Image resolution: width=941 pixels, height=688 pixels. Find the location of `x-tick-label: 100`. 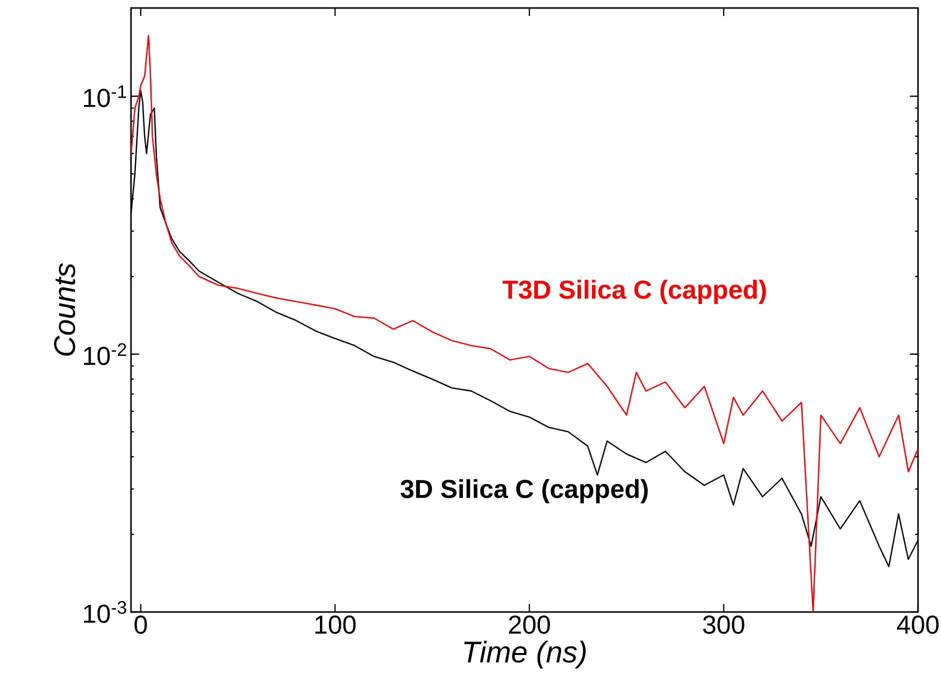

x-tick-label: 100 is located at coordinates (335, 625).